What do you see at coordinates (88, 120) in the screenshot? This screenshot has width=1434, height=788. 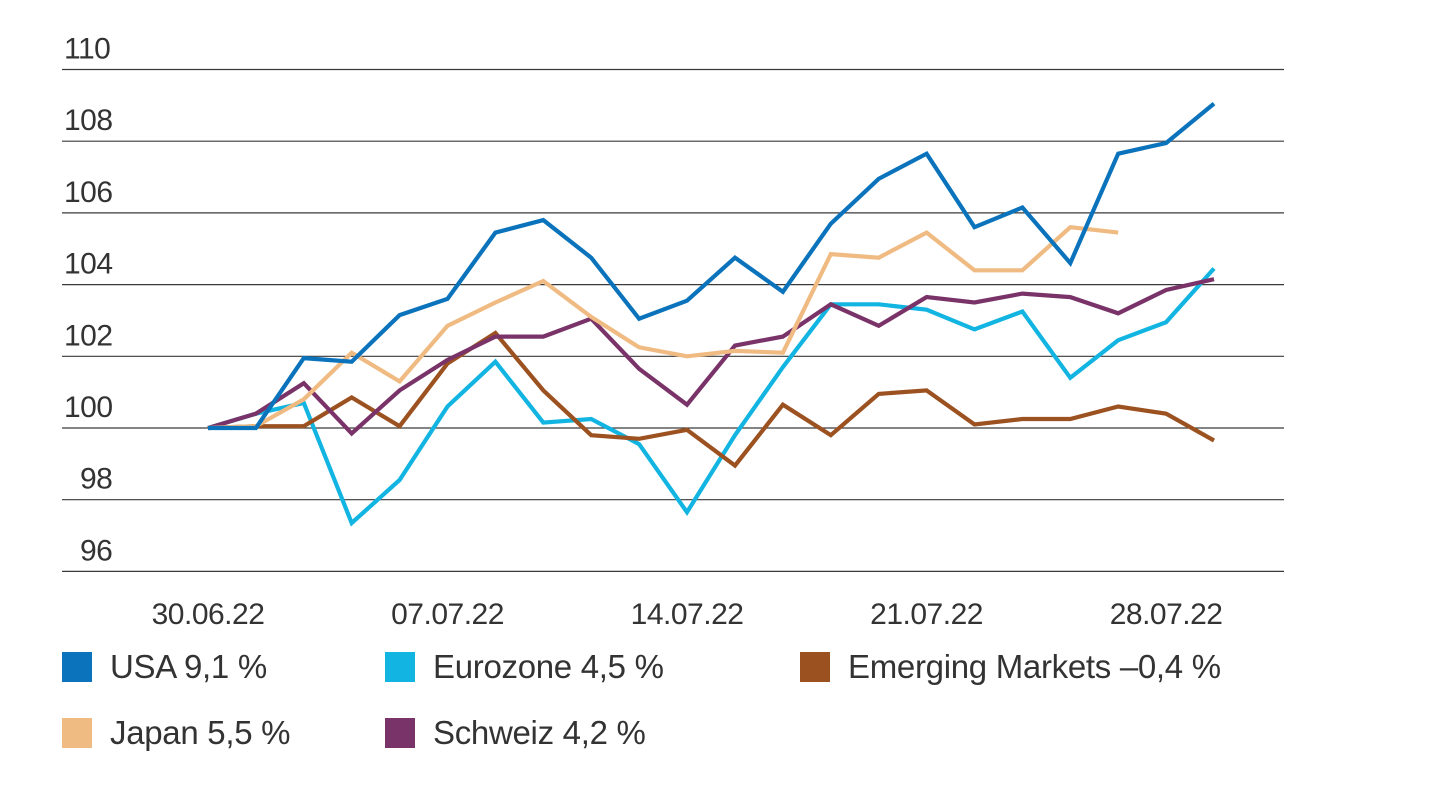 I see `y-tick-label: 108` at bounding box center [88, 120].